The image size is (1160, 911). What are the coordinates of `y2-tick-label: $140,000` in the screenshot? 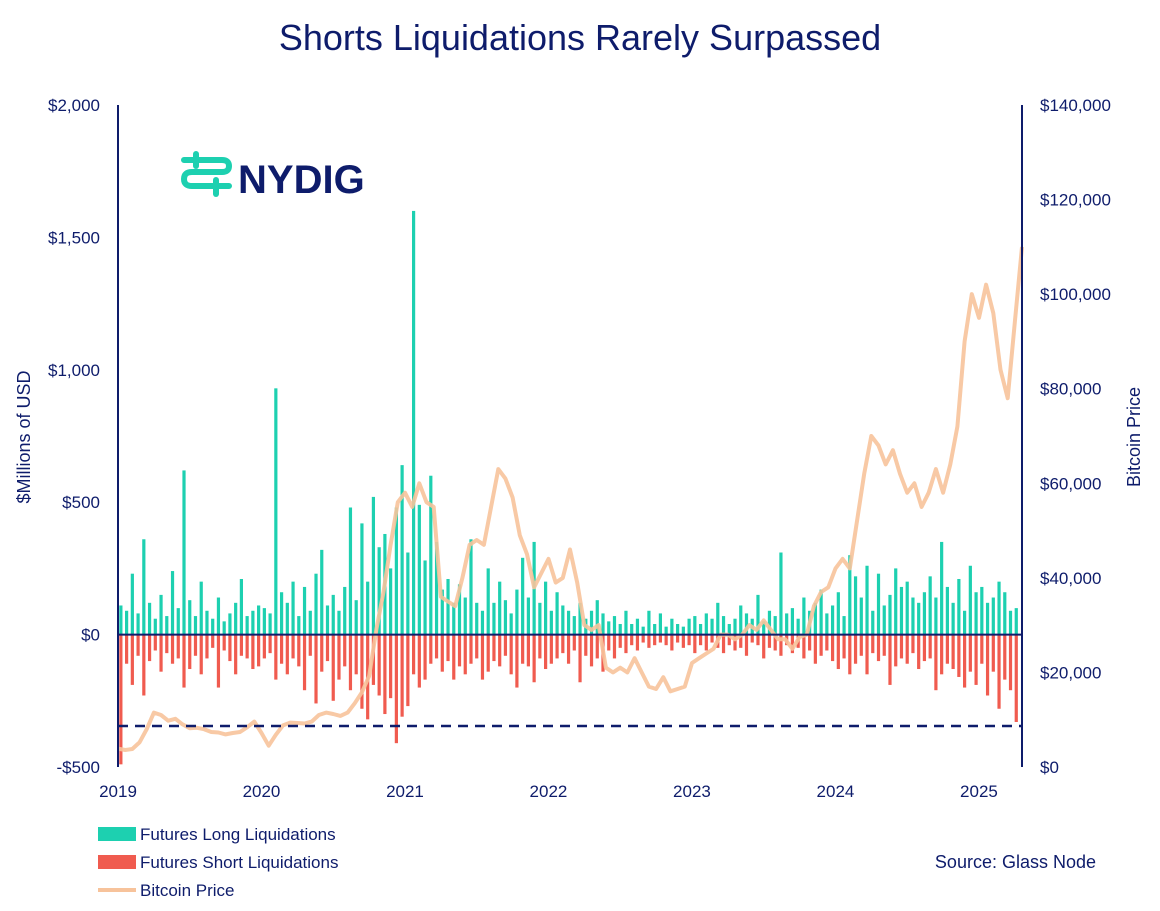 It's located at (1075, 105).